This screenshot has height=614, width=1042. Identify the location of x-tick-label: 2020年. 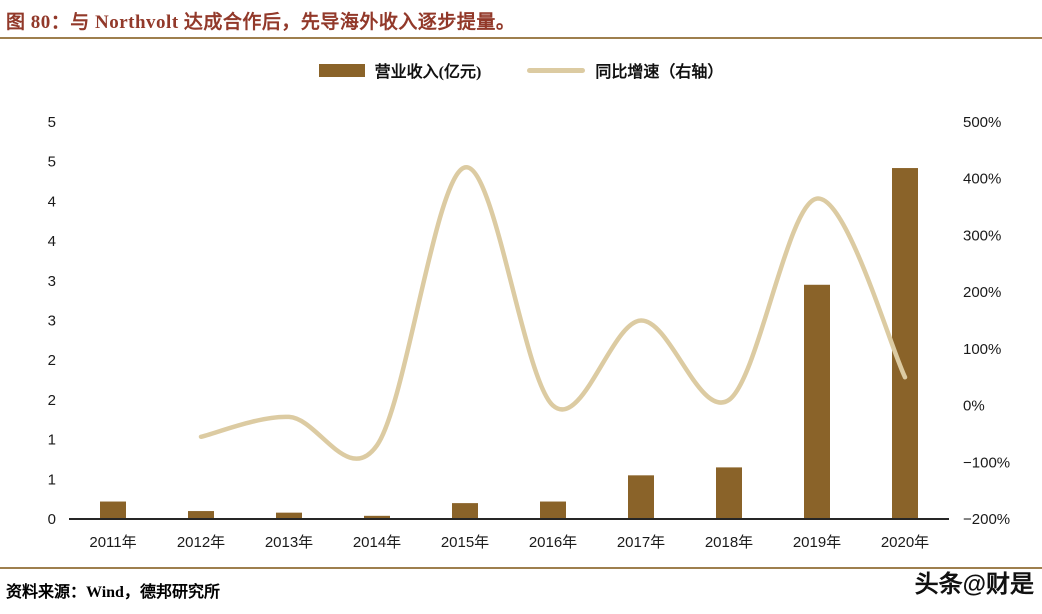
(905, 542).